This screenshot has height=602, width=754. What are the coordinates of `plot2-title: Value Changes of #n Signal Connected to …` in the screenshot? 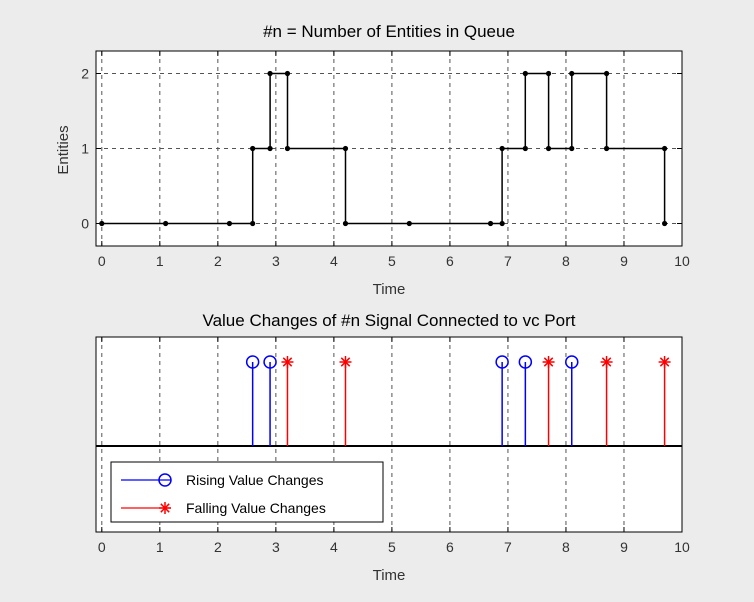 It's located at (389, 320).